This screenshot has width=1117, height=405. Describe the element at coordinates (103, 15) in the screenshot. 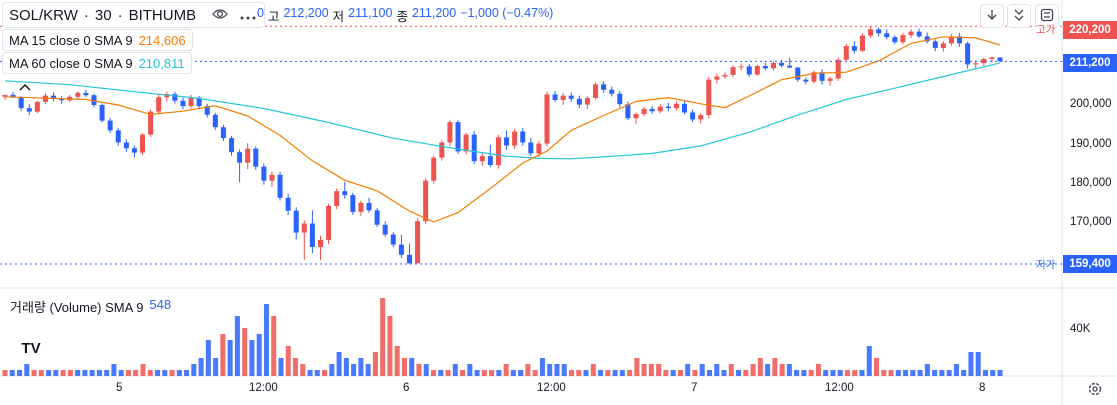

I see `symbol-interval: 30` at that location.